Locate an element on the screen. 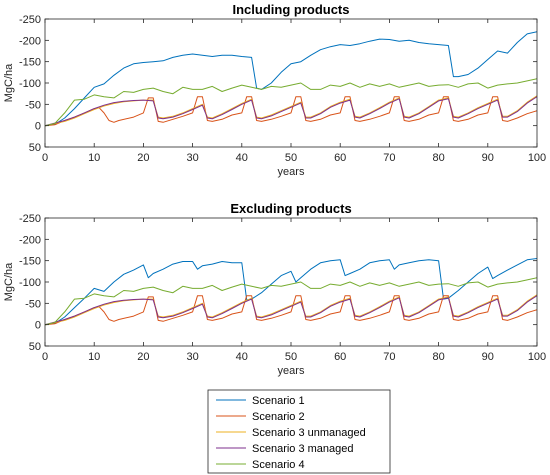 The width and height of the screenshot is (550, 475). legend-item-scenario-1: Scenario 1 is located at coordinates (260, 401).